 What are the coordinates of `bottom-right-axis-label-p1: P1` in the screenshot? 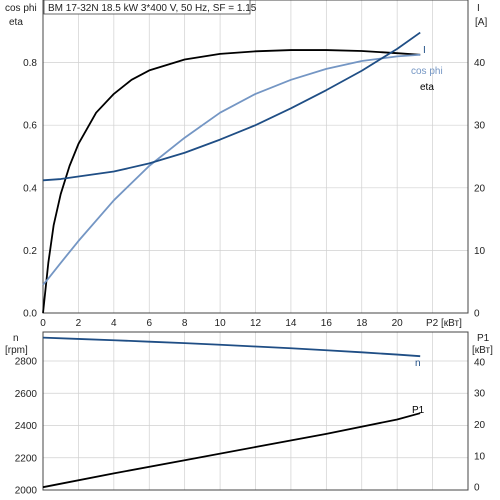 It's located at (483, 338).